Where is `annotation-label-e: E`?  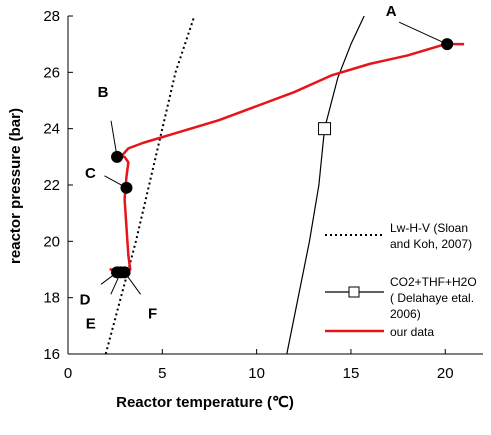
annotation-label-e: E is located at coordinates (91, 323).